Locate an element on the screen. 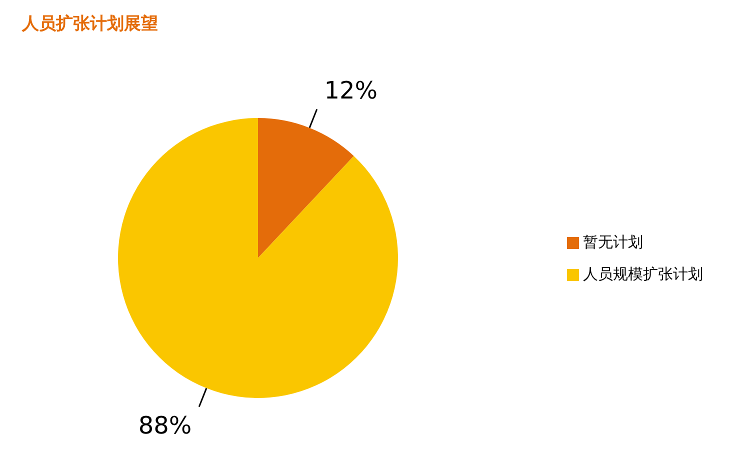 This screenshot has height=476, width=750. legend-label: 人员规模扩张计划 is located at coordinates (643, 274).